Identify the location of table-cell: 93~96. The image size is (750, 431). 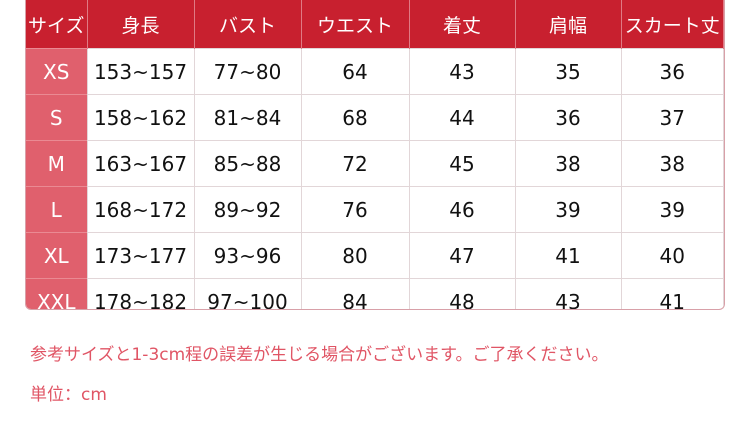
(248, 255).